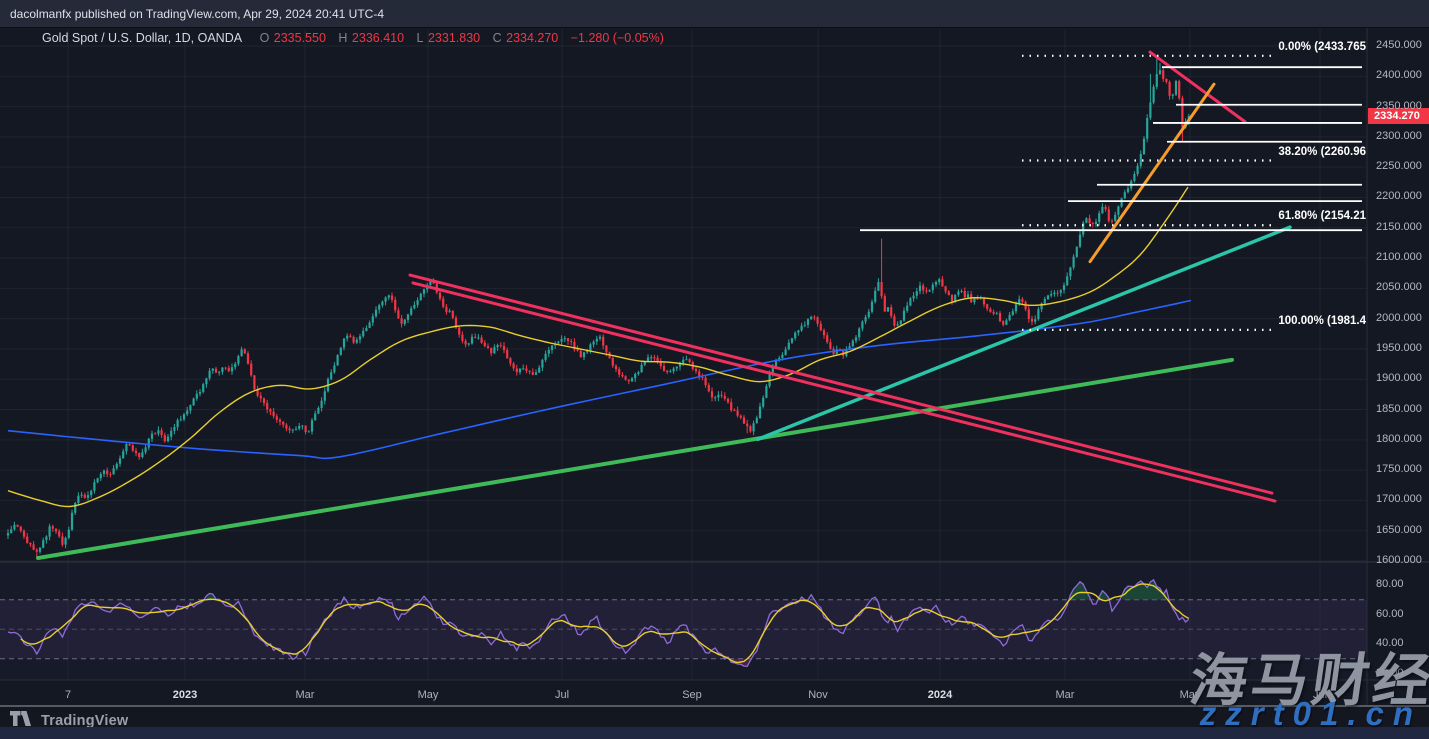 The image size is (1429, 739). What do you see at coordinates (1398, 116) in the screenshot?
I see `last-price-badge: 2334.270` at bounding box center [1398, 116].